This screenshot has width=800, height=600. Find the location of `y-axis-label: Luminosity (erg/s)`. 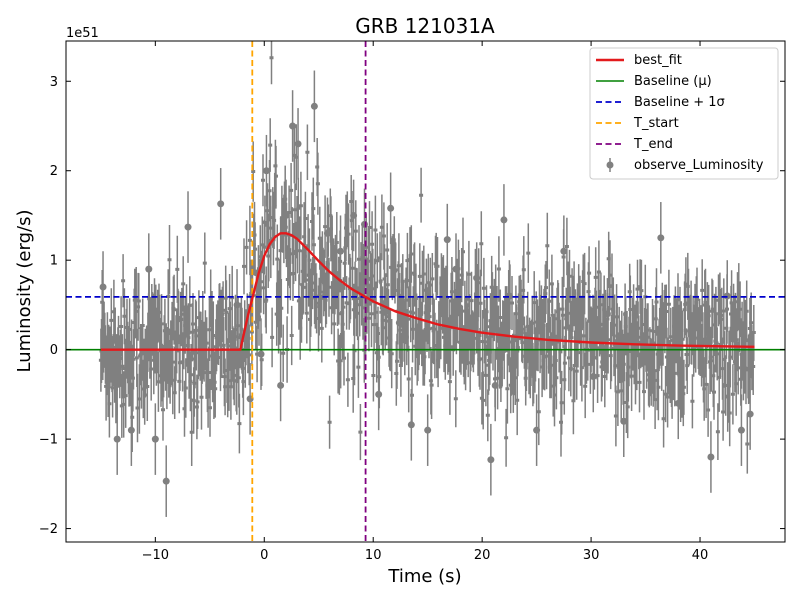

y-axis-label: Luminosity (erg/s) is located at coordinates (24, 291).